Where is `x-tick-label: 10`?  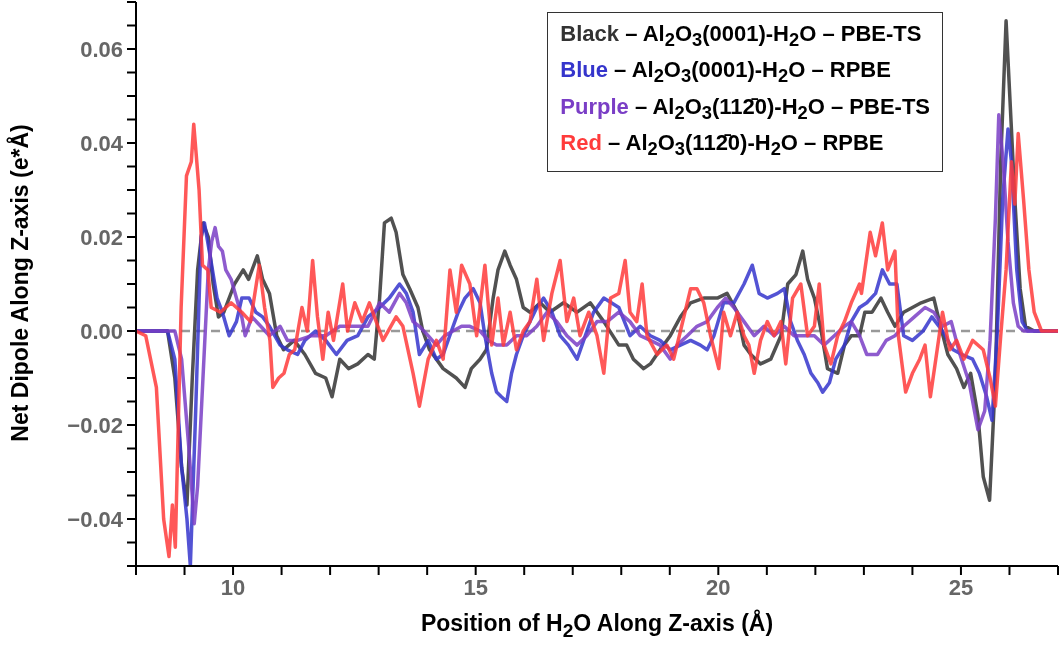
x-tick-label: 10 is located at coordinates (233, 587).